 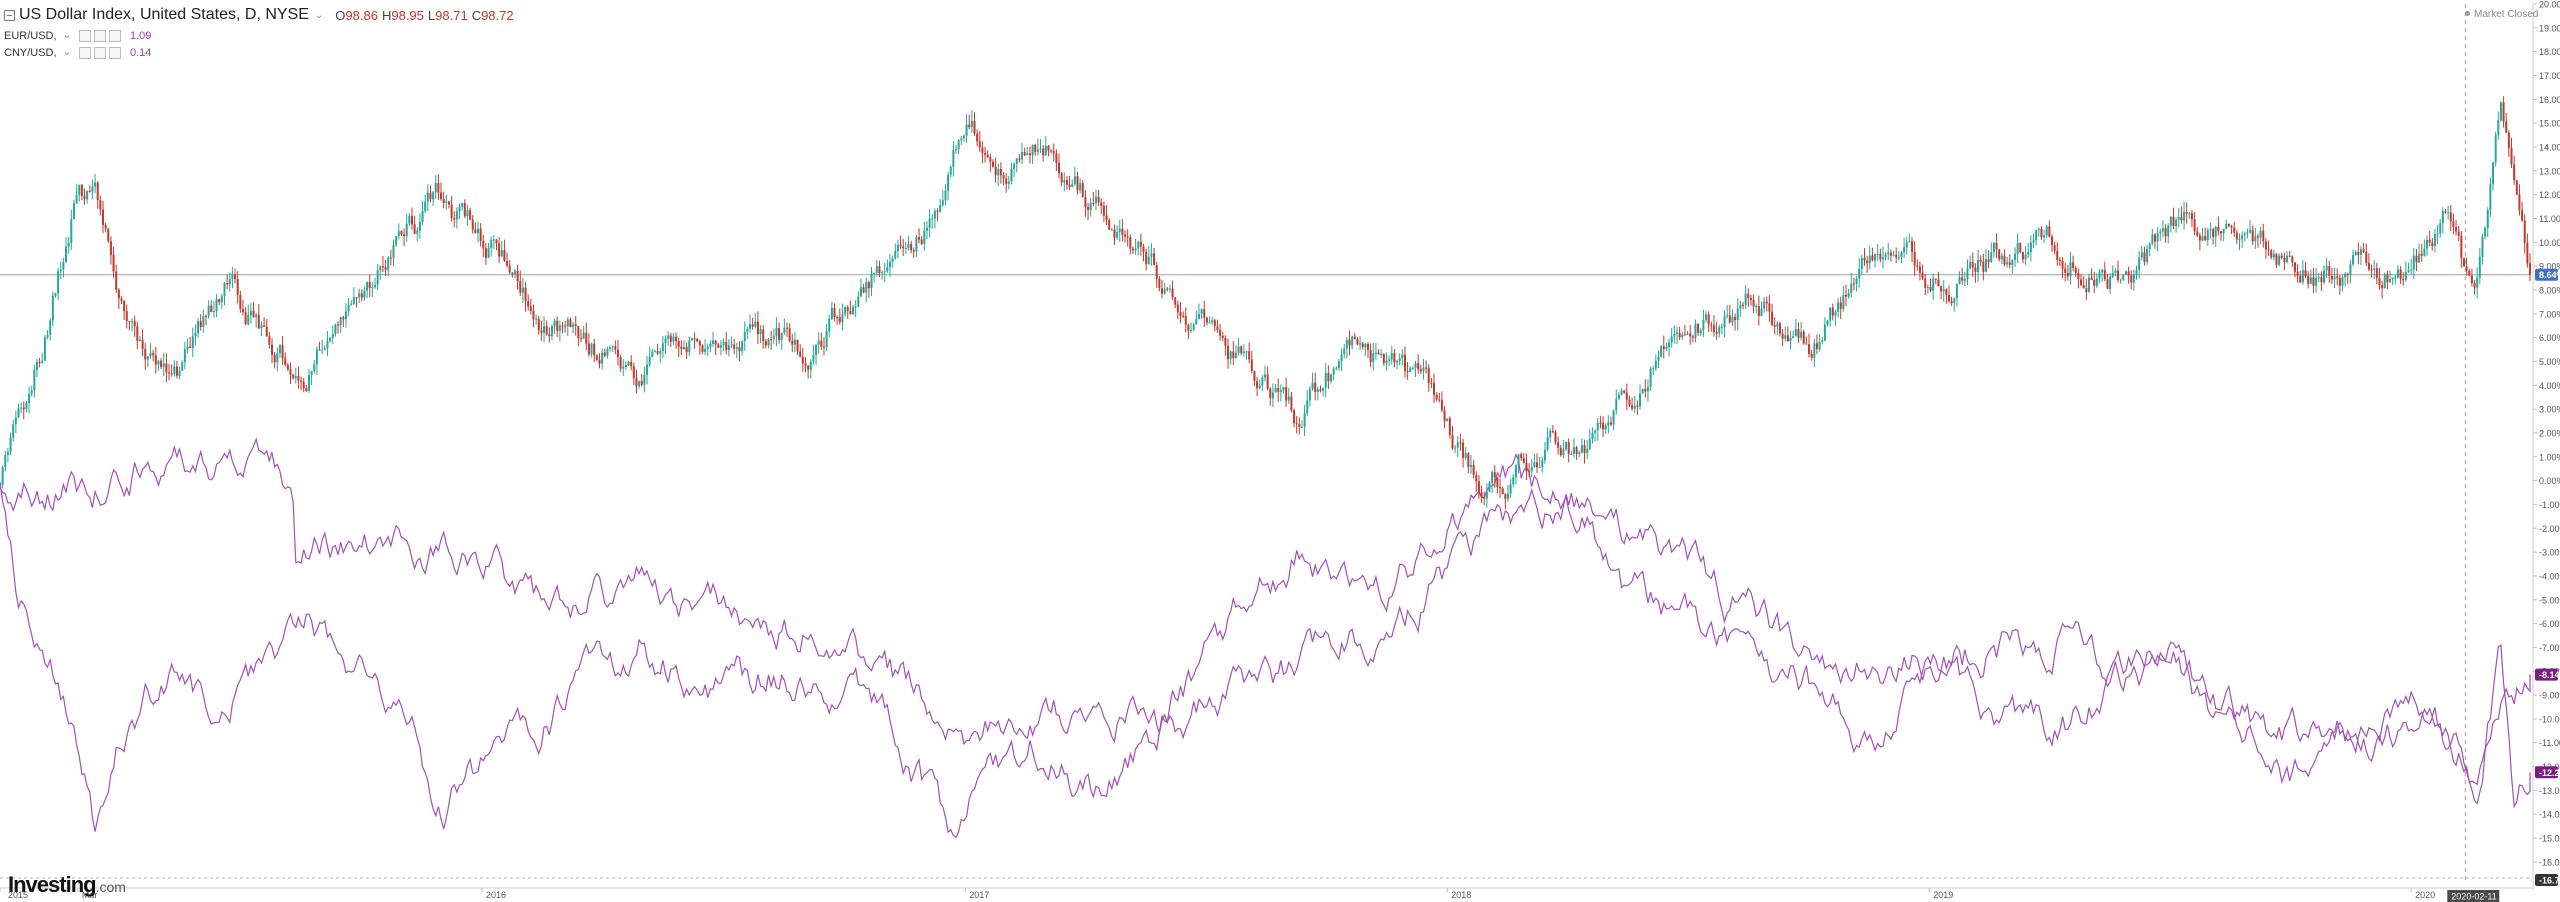 What do you see at coordinates (66, 35) in the screenshot?
I see `eur-series-menu-icon: ⌄` at bounding box center [66, 35].